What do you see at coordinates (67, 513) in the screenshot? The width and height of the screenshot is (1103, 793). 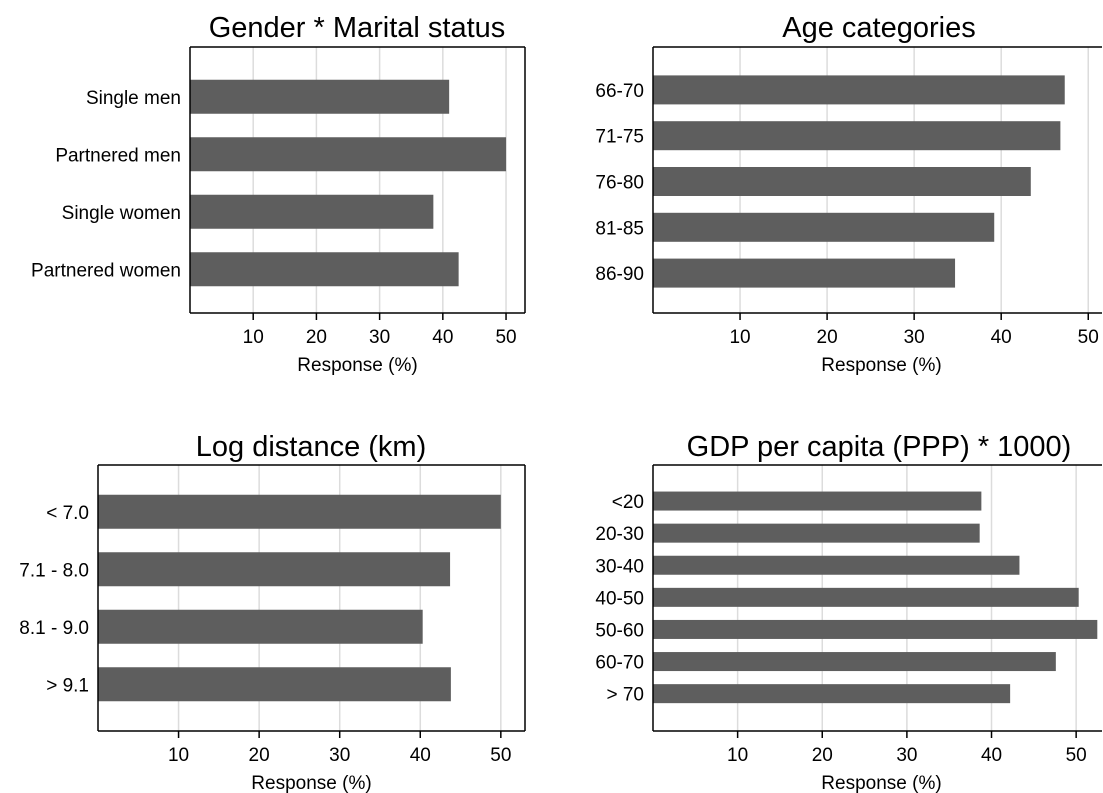 I see `category-label: < 7.0` at bounding box center [67, 513].